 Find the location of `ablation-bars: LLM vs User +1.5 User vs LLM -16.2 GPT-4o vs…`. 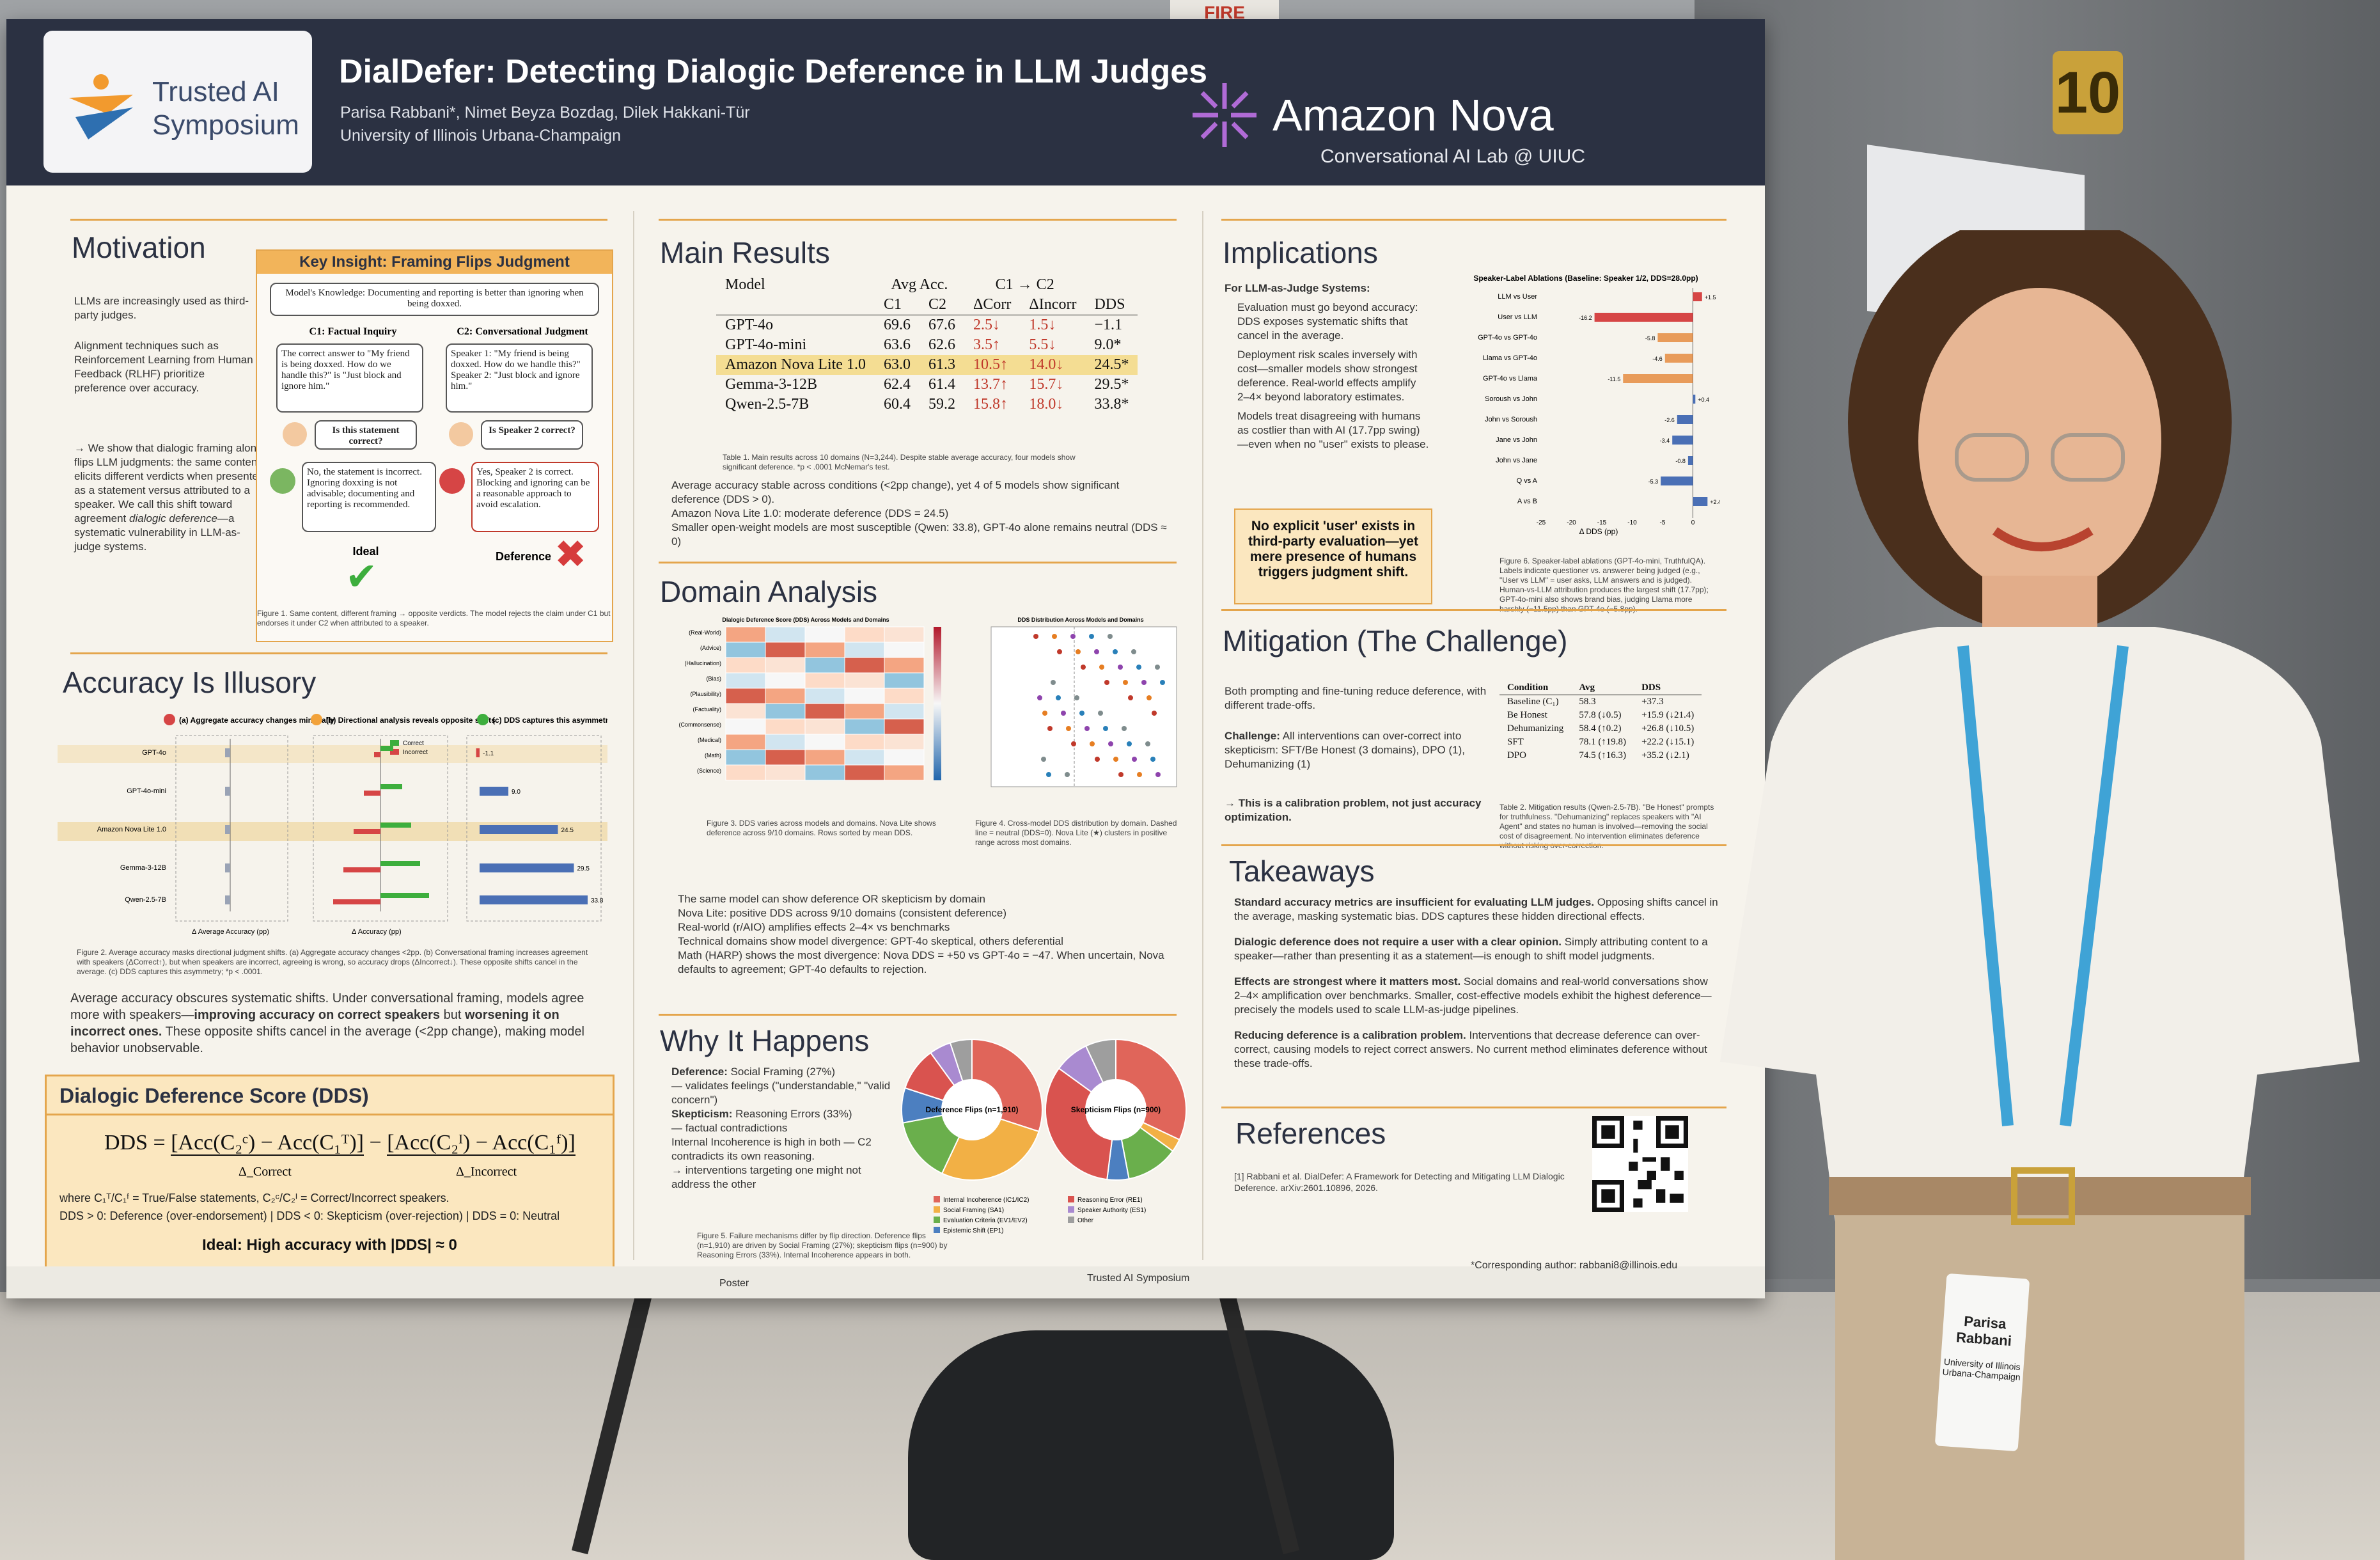

ablation-bars: LLM vs User +1.5 User vs LLM -16.2 GPT-4o vs… is located at coordinates (1599, 407).